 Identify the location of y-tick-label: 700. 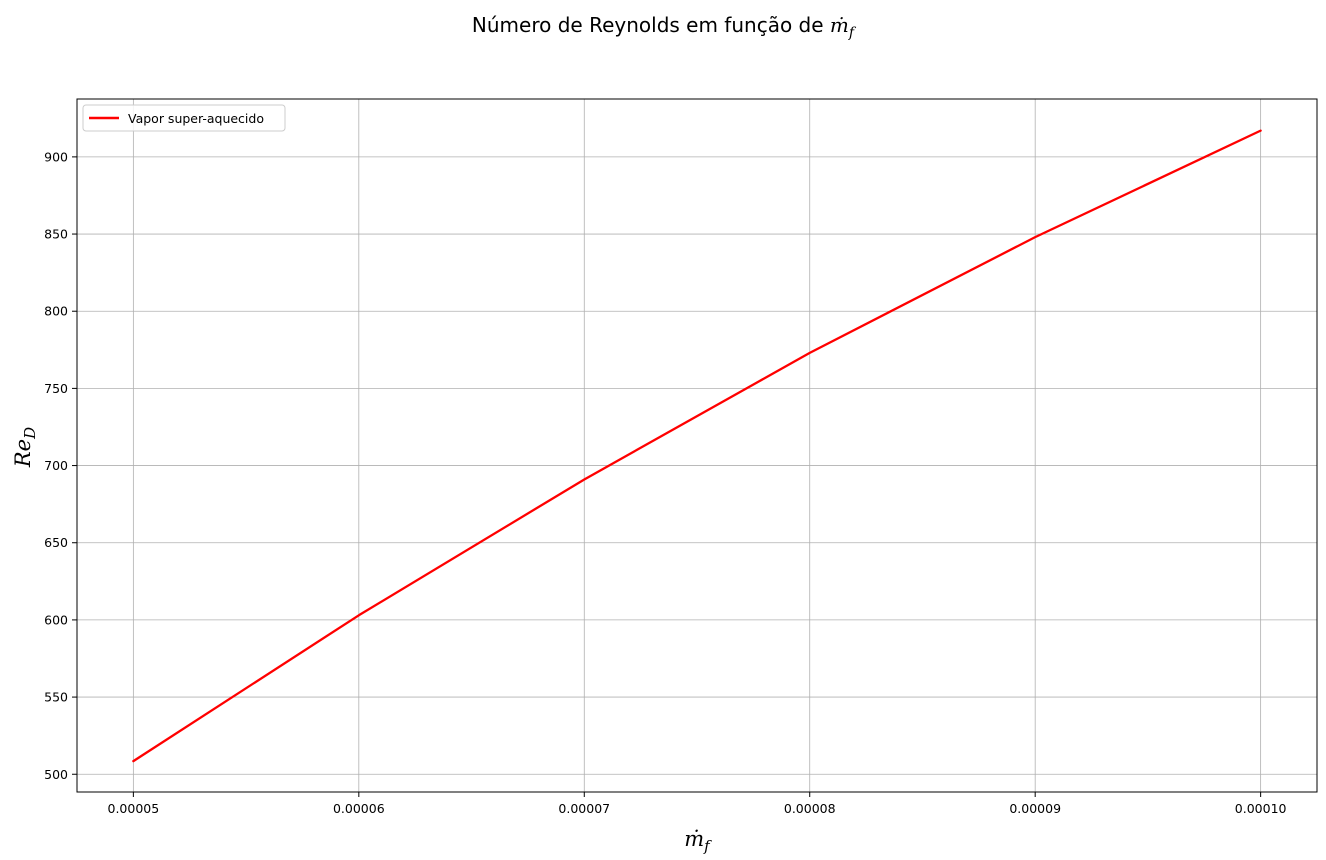
(56, 465).